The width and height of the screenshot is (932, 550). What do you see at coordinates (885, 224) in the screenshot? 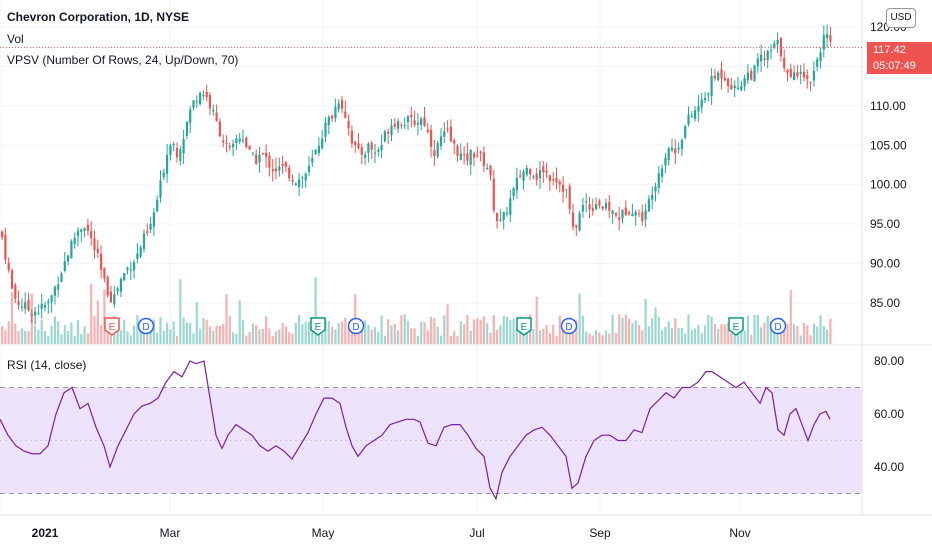
I see `price-axis-tick-label: 95.00` at bounding box center [885, 224].